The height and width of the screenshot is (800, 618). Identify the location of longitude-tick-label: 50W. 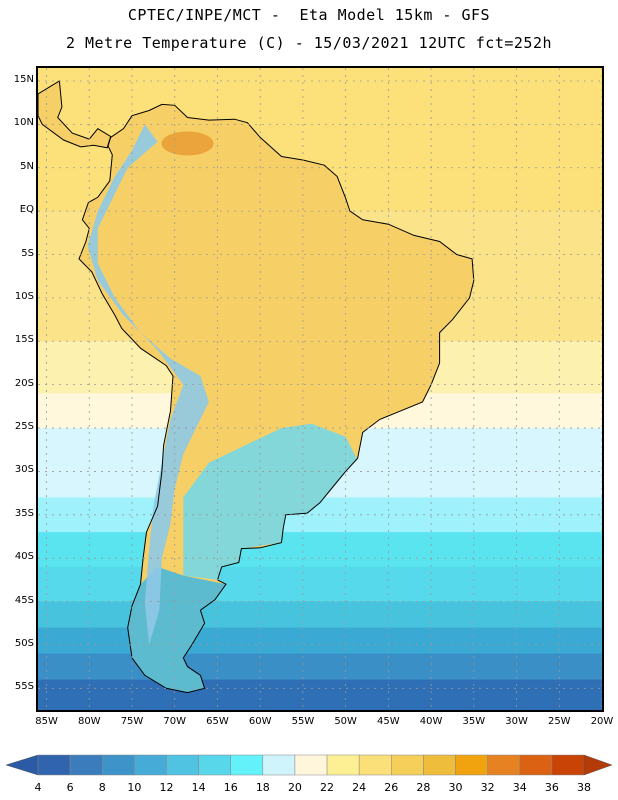
(345, 721).